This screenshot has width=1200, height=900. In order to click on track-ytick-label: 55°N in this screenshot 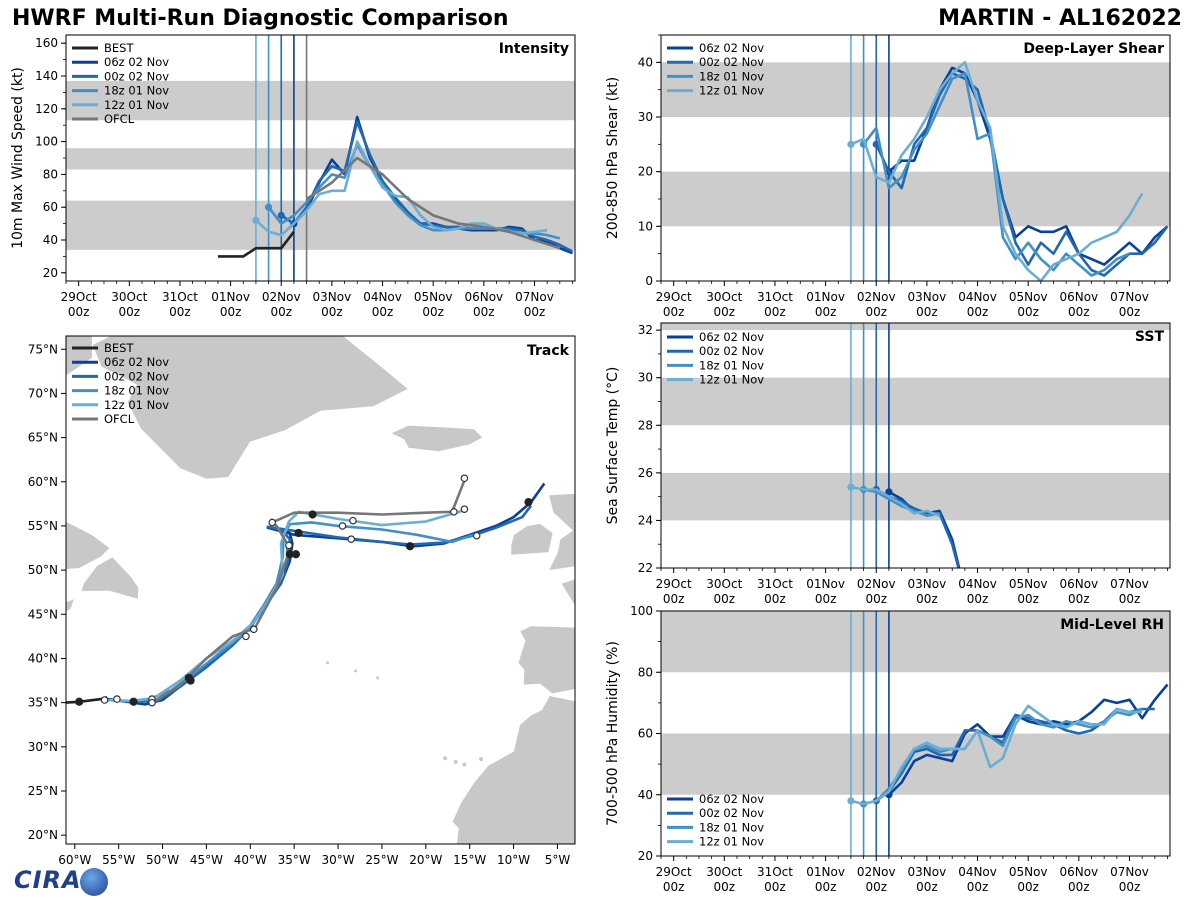, I will do `click(43, 526)`.